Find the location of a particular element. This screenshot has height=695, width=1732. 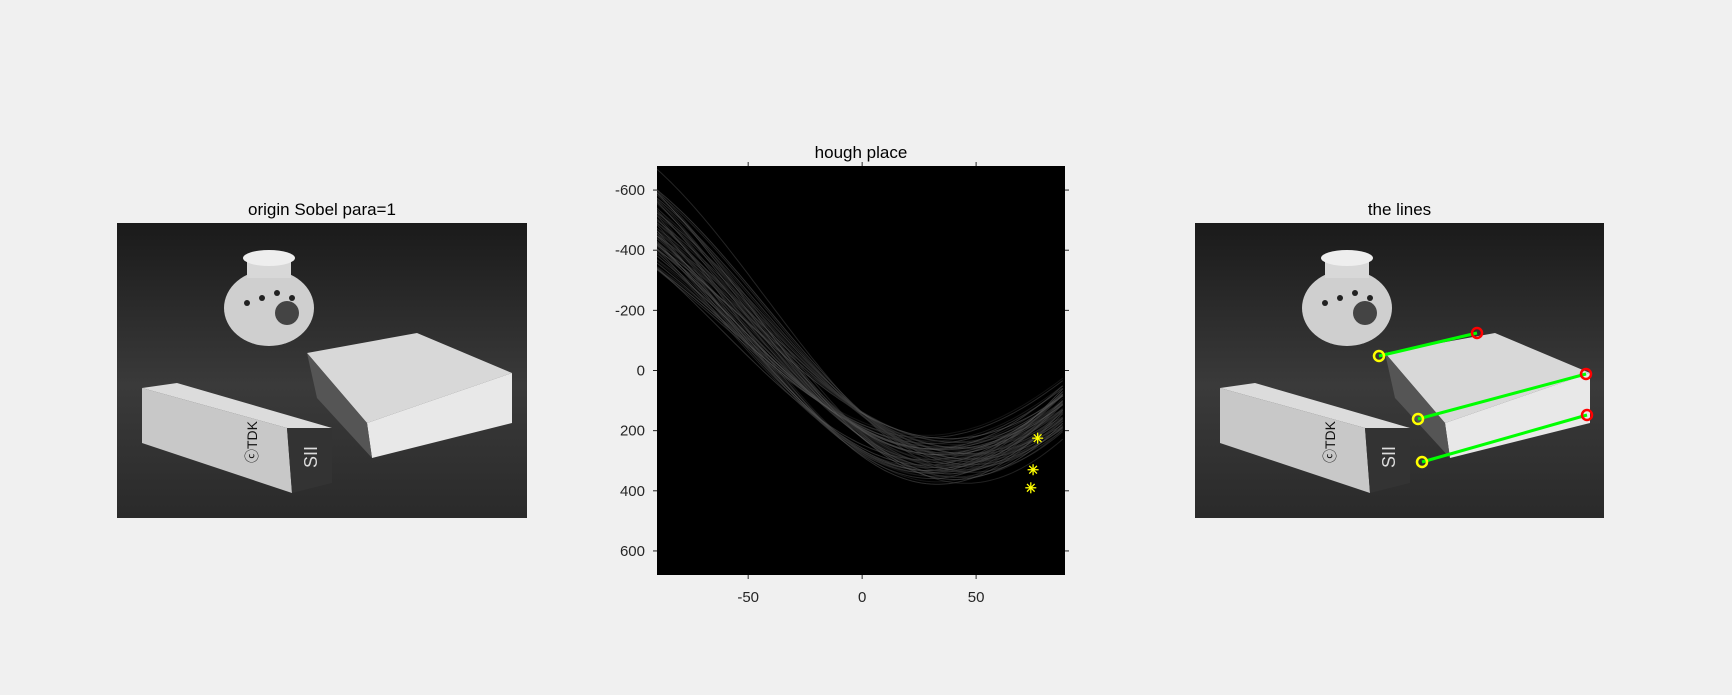

box-brand-text-2: ⓒTDK is located at coordinates (1330, 441).